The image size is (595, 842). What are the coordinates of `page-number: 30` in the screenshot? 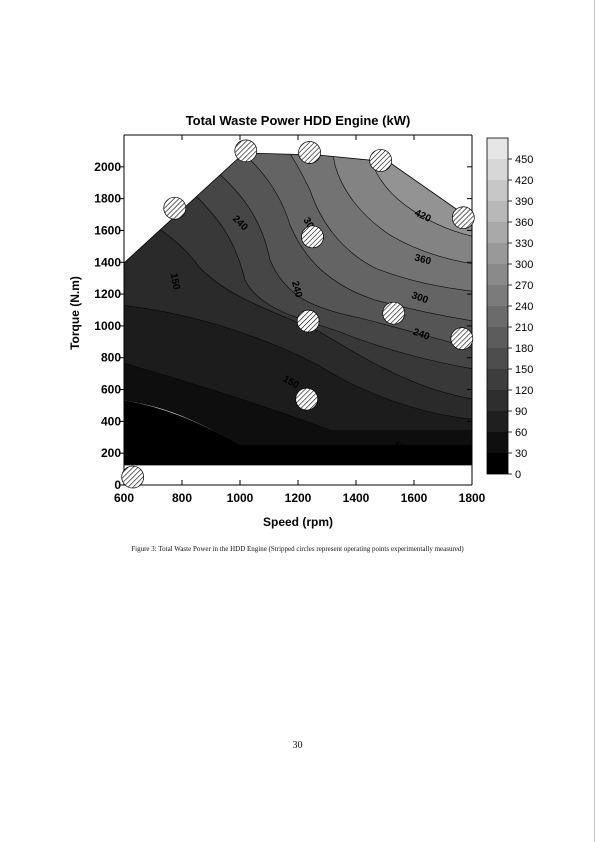 It's located at (297, 745).